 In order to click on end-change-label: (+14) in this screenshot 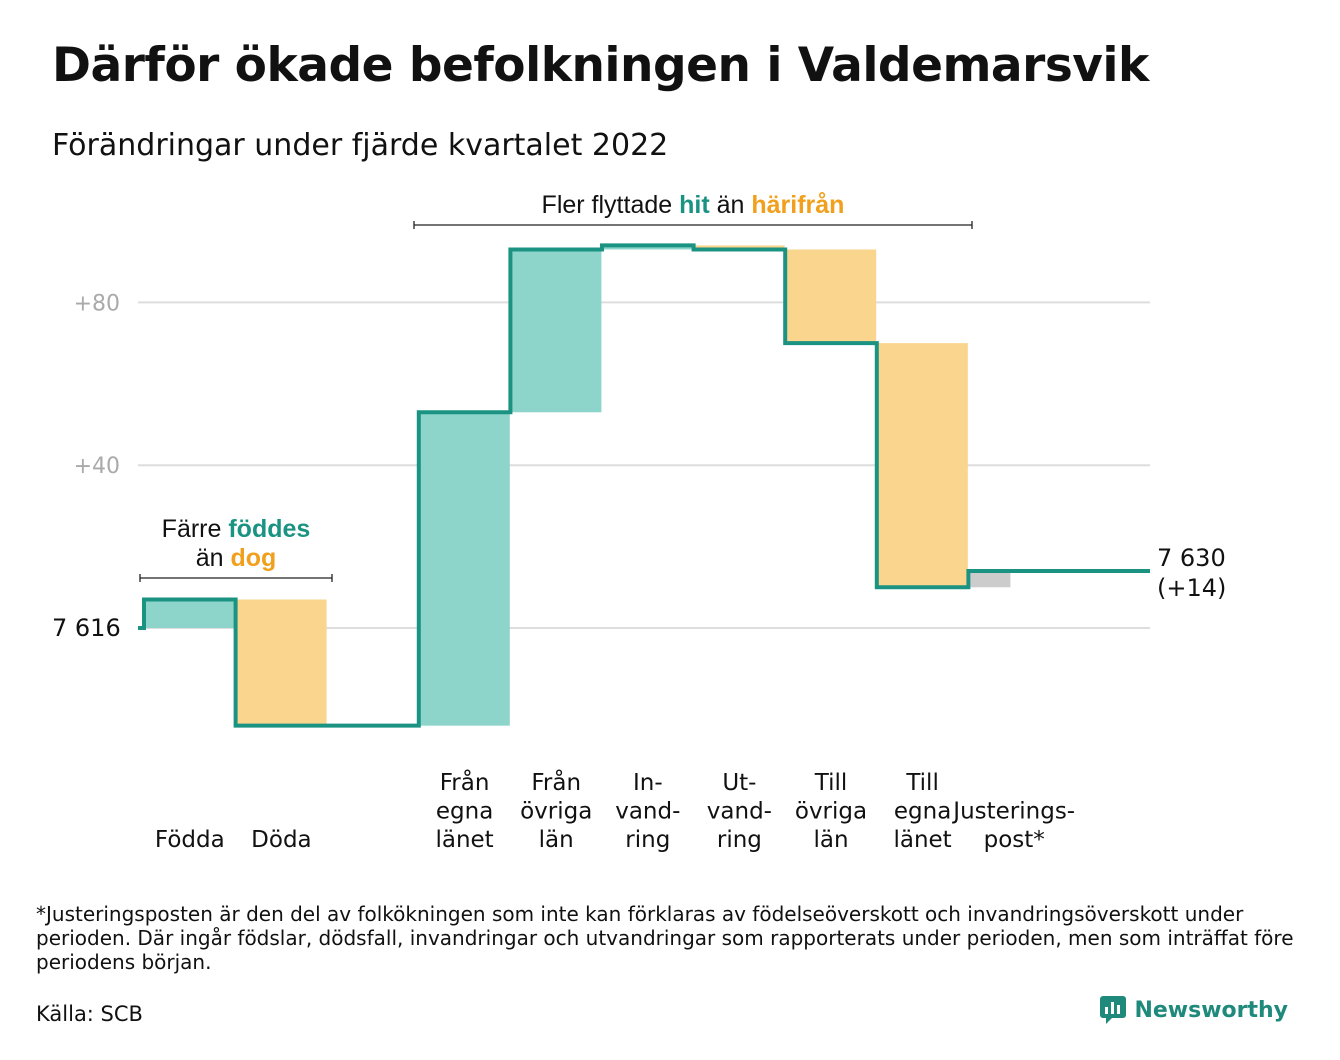, I will do `click(1191, 588)`.